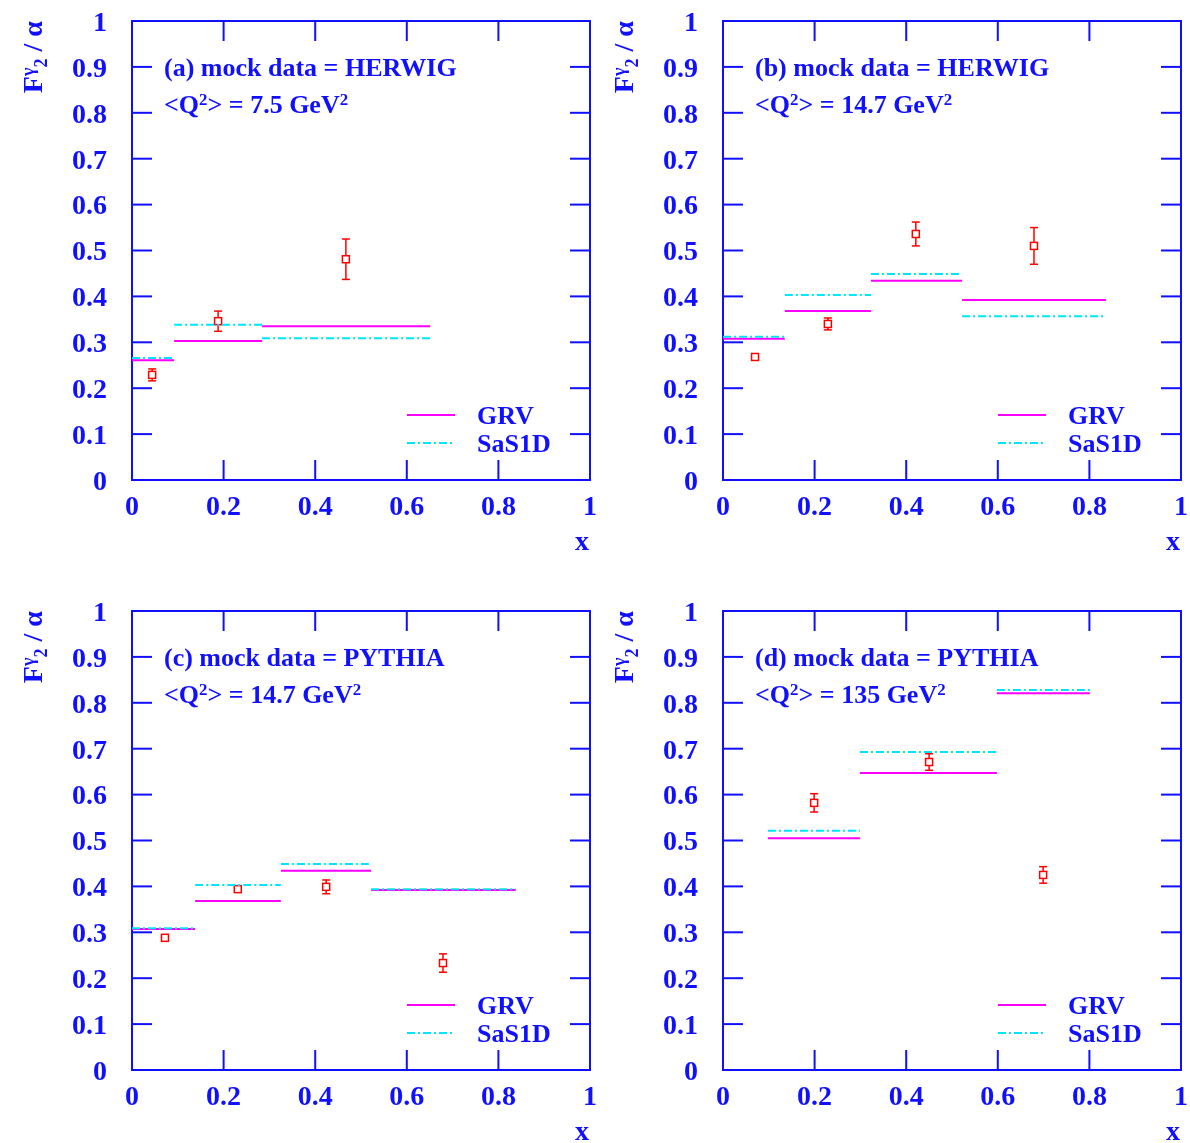 This screenshot has height=1143, width=1190. Describe the element at coordinates (256, 104) in the screenshot. I see `annotation: <Q$^{2}$> = 7.5 GeV$^{2}$` at that location.